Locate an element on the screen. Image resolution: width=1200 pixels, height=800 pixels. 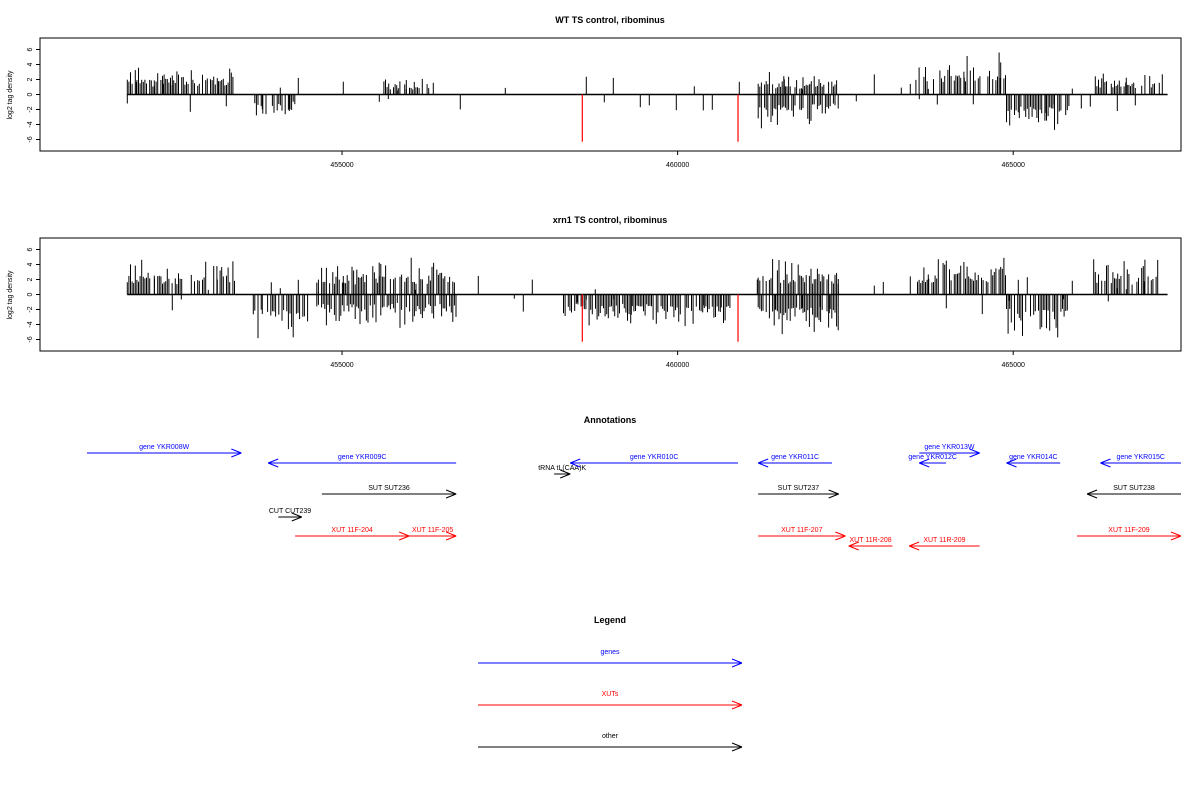
annotation-label: gene YKR015C is located at coordinates (1140, 457).